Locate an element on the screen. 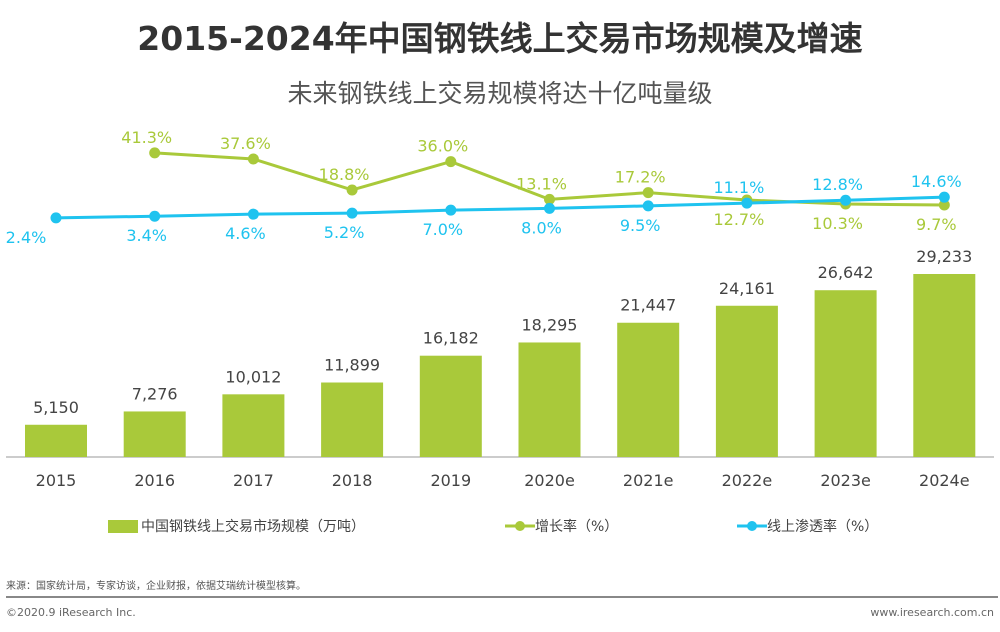  penetration-line is located at coordinates (500, 207).